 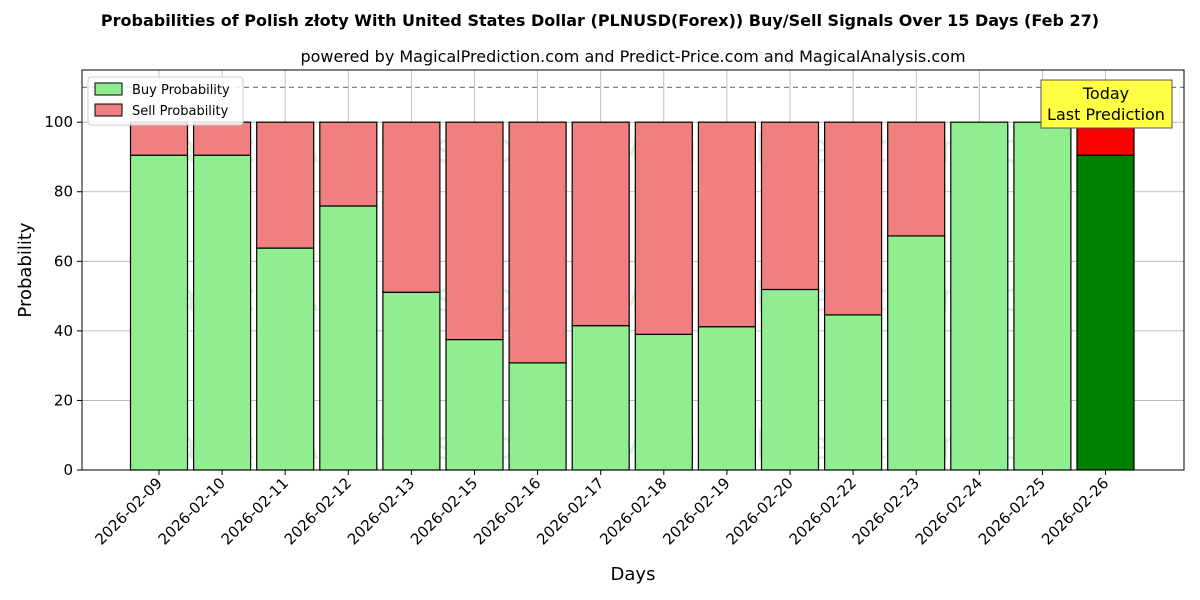 What do you see at coordinates (1012, 511) in the screenshot?
I see `x-tick-label: 2026-02-25` at bounding box center [1012, 511].